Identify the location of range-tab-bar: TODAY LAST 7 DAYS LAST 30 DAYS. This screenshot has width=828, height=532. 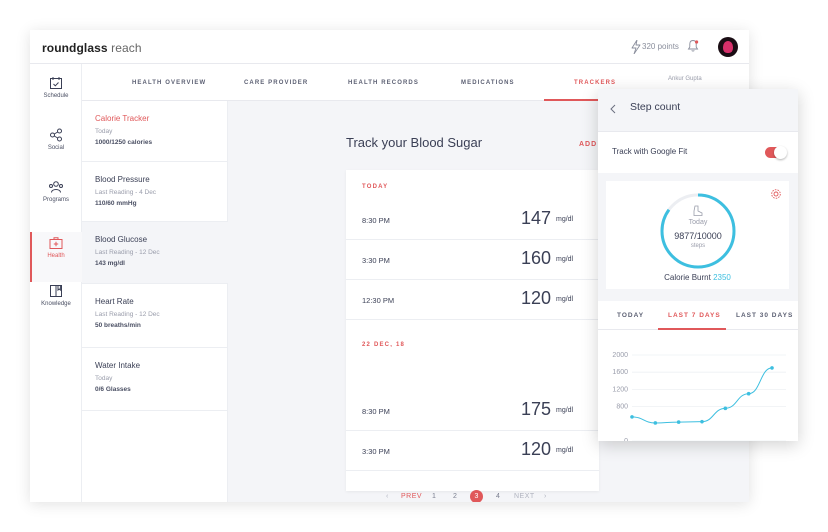
(698, 315).